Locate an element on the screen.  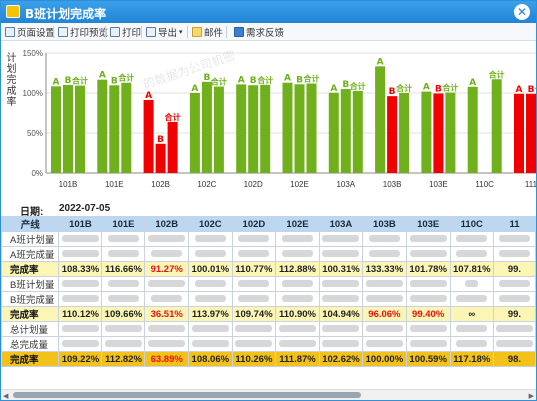
x-tick-label: 102E is located at coordinates (299, 184).